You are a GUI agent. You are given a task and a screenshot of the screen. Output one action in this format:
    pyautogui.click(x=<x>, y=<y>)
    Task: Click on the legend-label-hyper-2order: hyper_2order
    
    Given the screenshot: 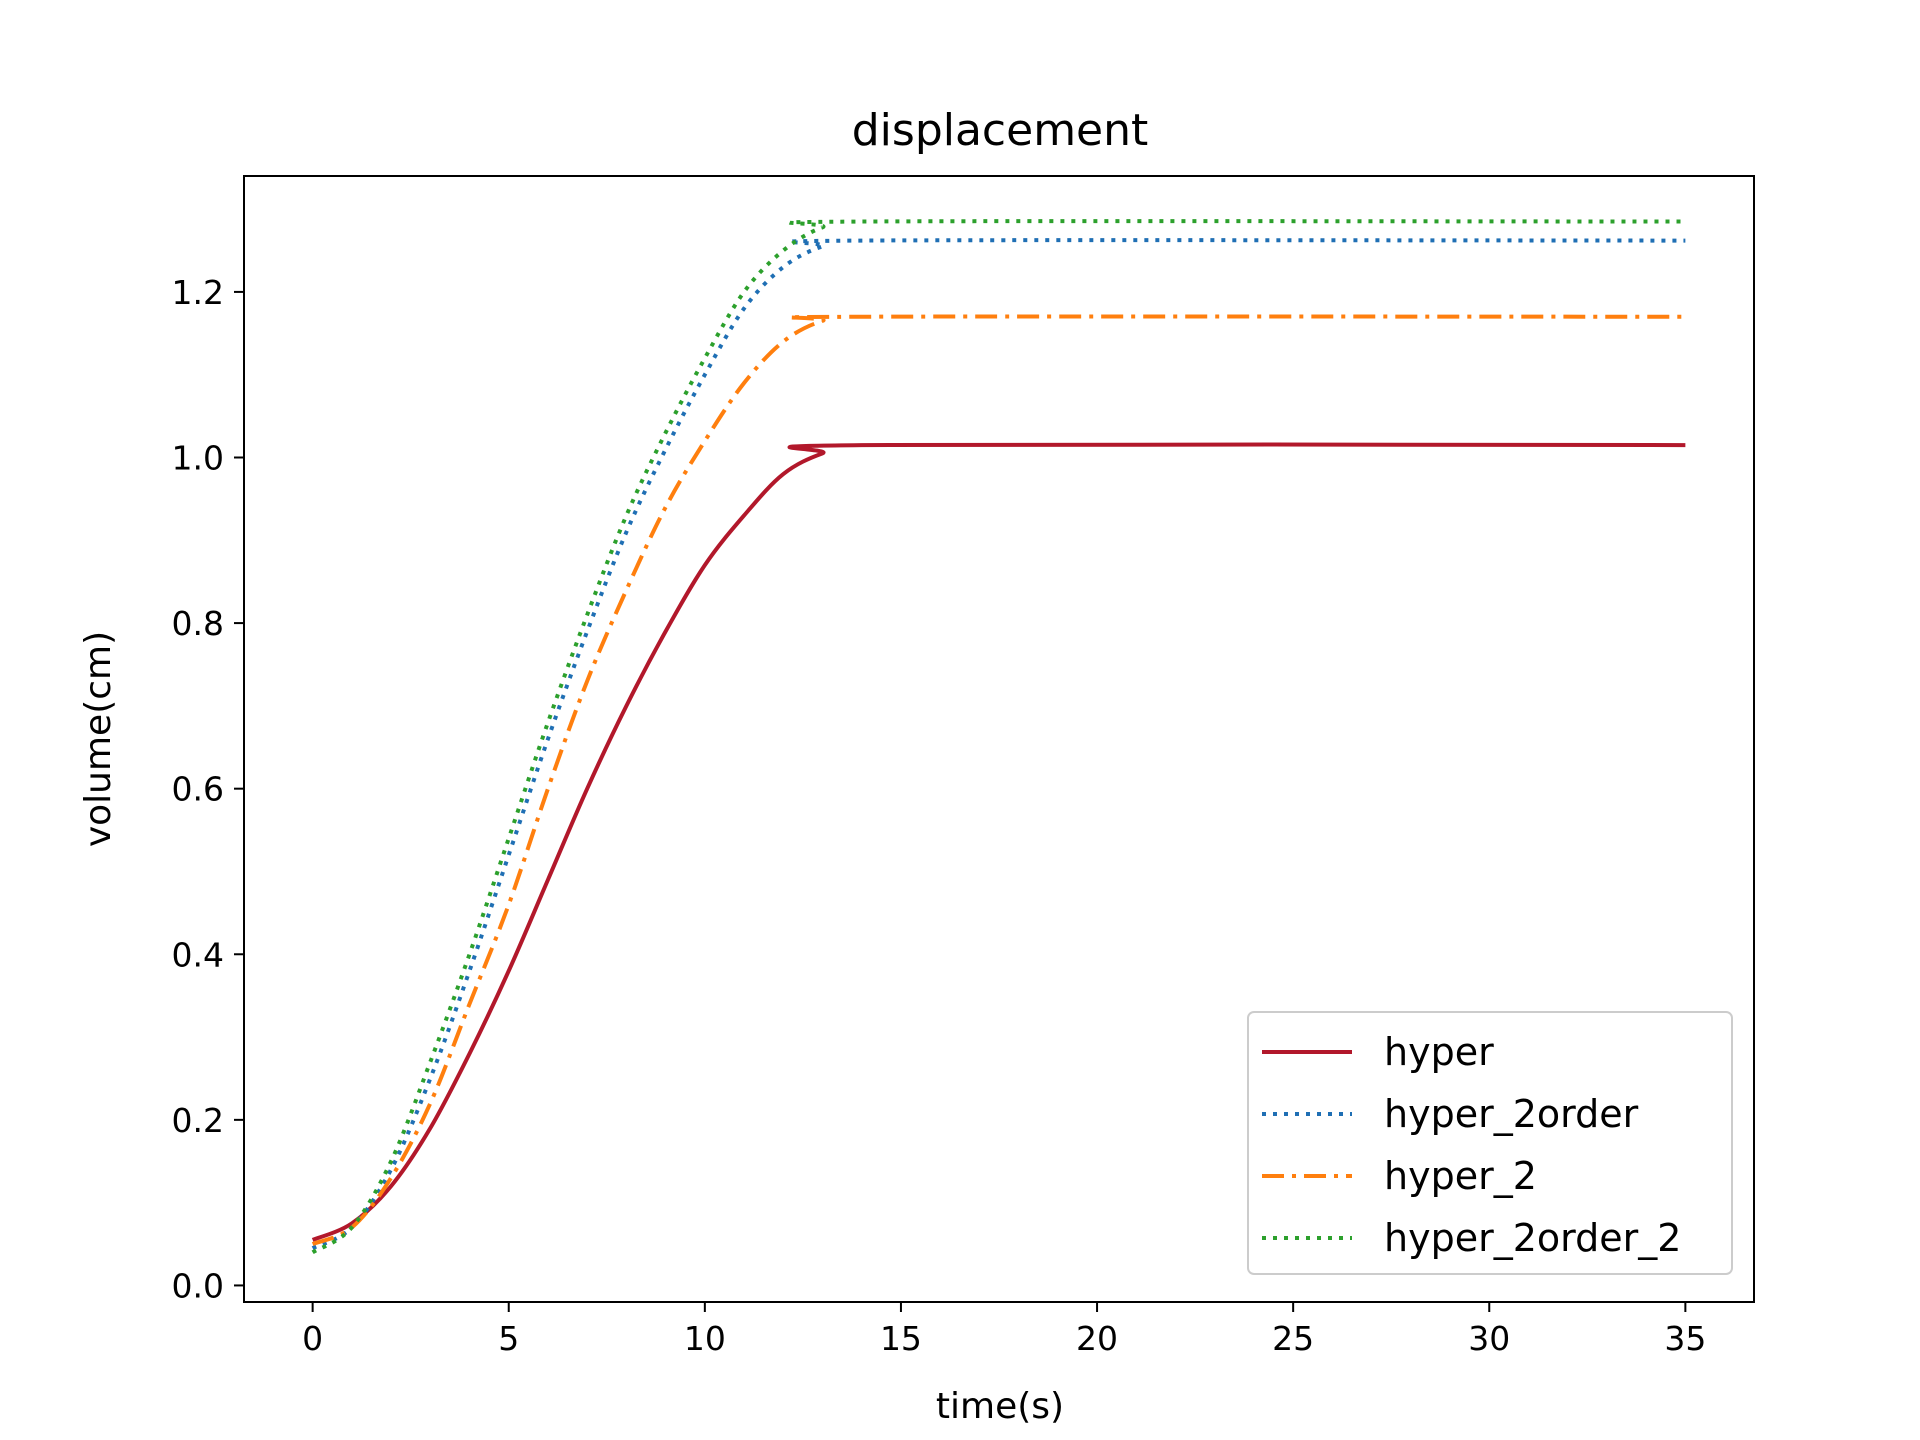 What is the action you would take?
    pyautogui.click(x=1511, y=1114)
    